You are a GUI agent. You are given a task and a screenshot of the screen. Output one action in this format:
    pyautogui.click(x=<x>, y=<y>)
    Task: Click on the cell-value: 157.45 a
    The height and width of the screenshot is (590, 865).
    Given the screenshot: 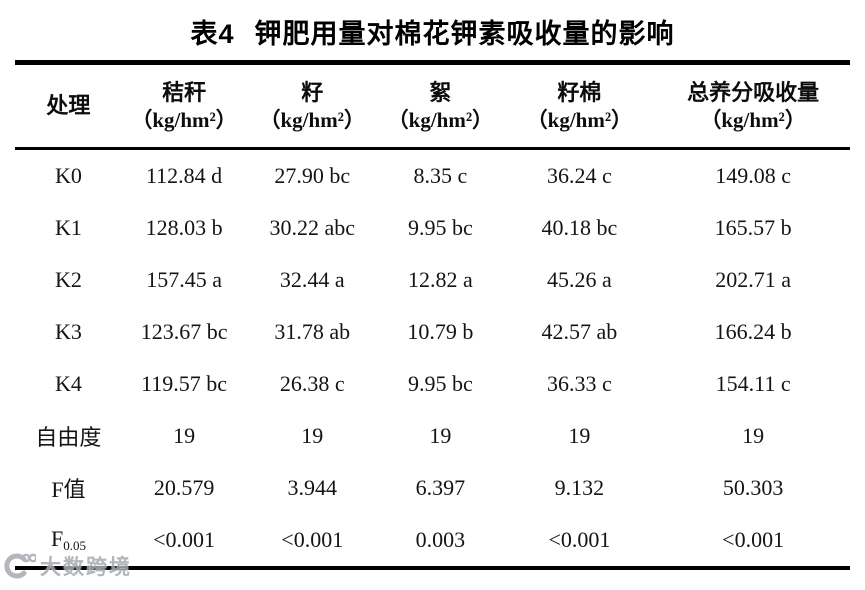 What is the action you would take?
    pyautogui.click(x=184, y=279)
    